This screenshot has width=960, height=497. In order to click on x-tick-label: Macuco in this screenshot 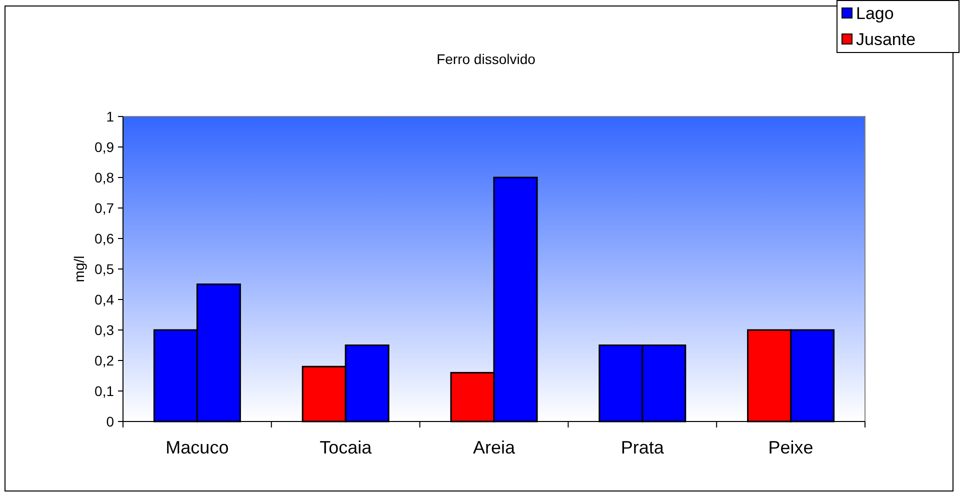, I will do `click(197, 448)`.